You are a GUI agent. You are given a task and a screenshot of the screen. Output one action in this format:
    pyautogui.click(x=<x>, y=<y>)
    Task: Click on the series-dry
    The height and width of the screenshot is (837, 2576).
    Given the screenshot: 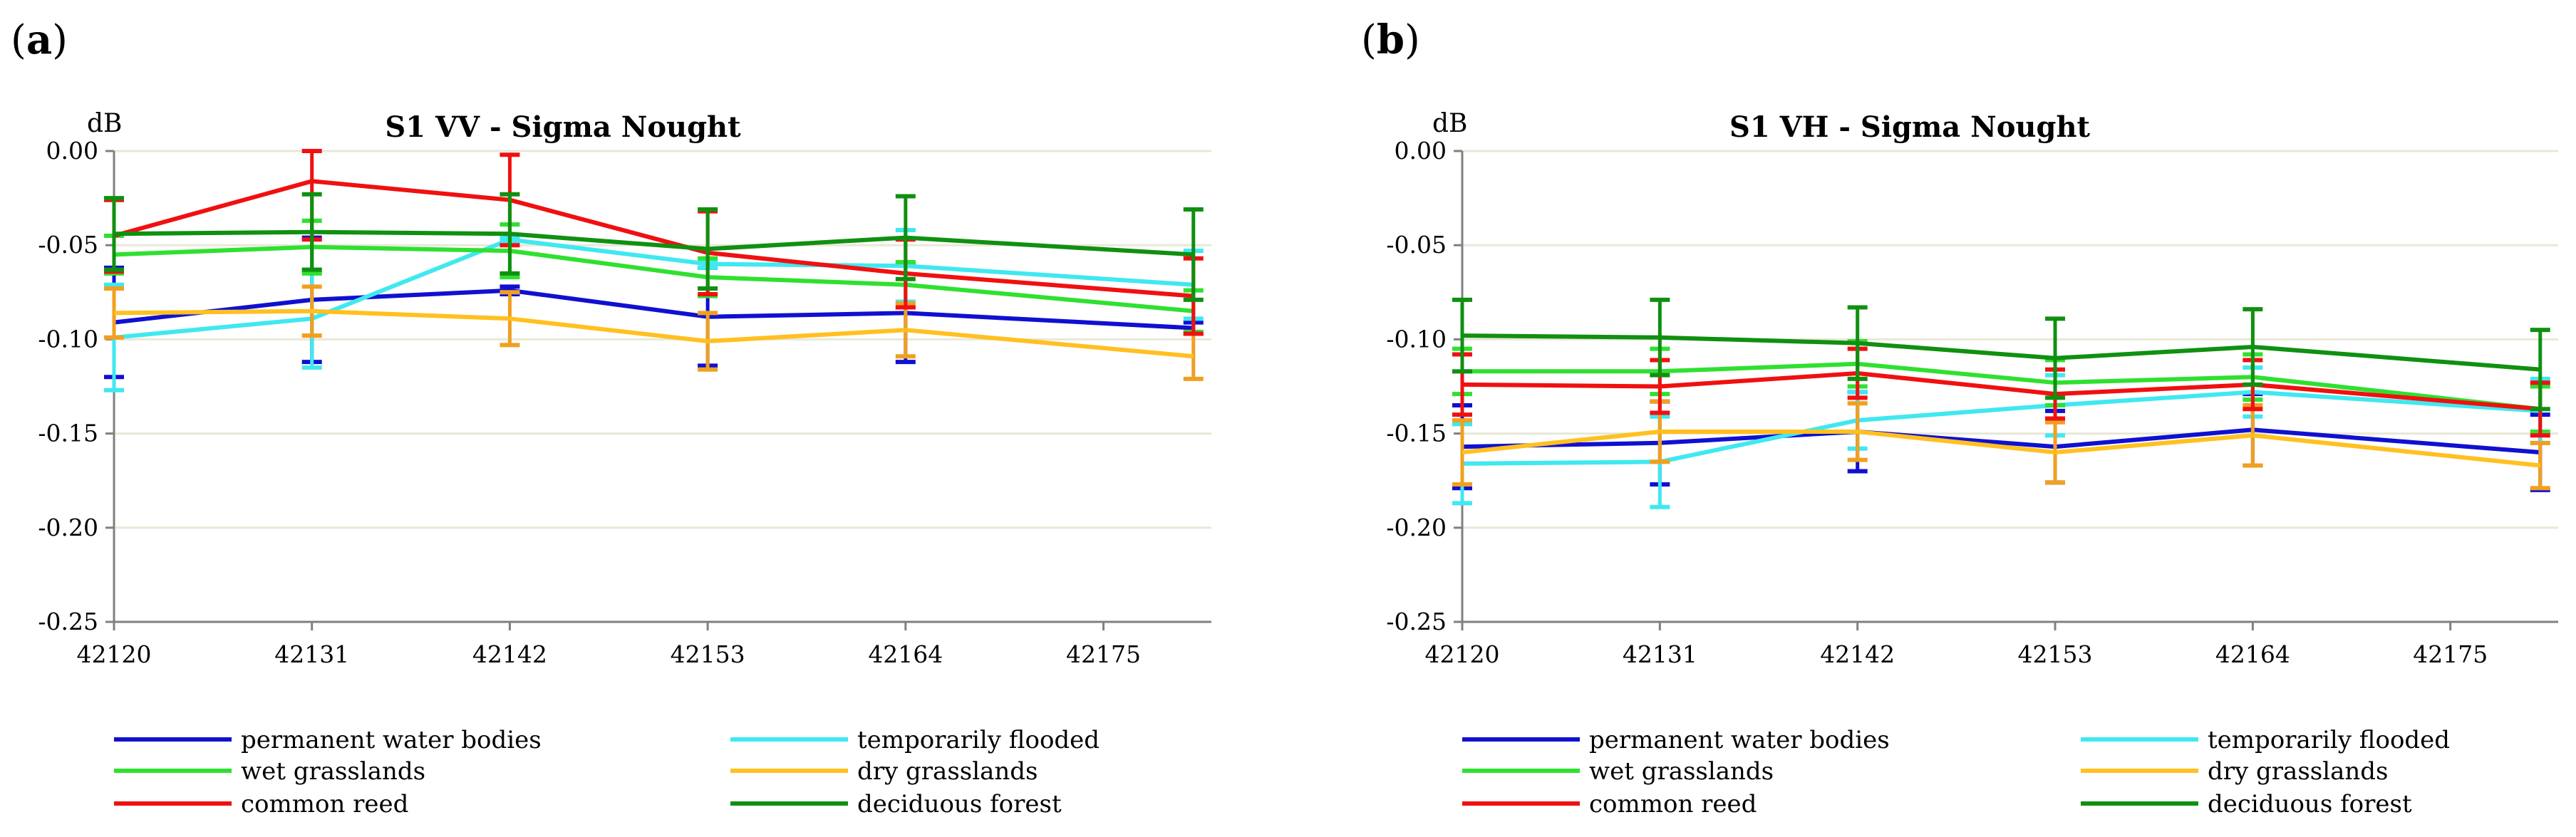 What is the action you would take?
    pyautogui.click(x=654, y=332)
    